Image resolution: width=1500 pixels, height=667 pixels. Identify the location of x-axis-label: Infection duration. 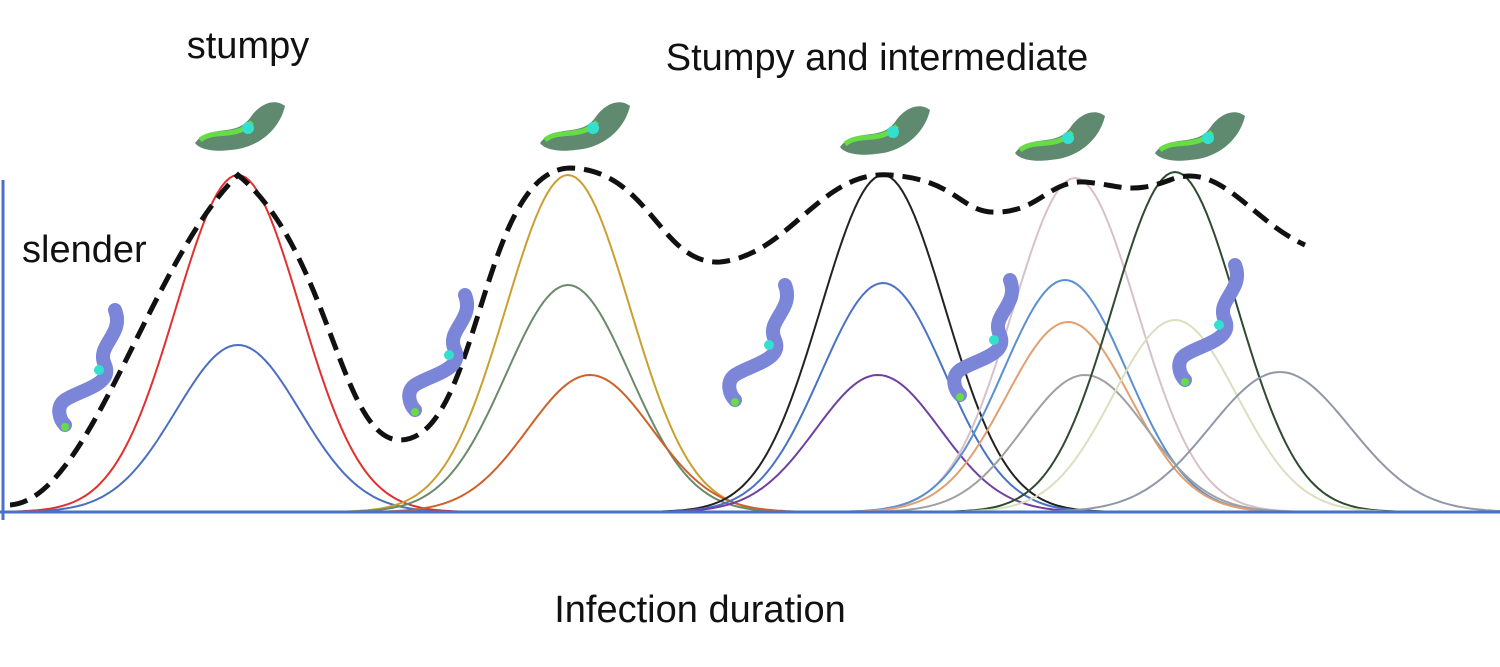
(700, 610).